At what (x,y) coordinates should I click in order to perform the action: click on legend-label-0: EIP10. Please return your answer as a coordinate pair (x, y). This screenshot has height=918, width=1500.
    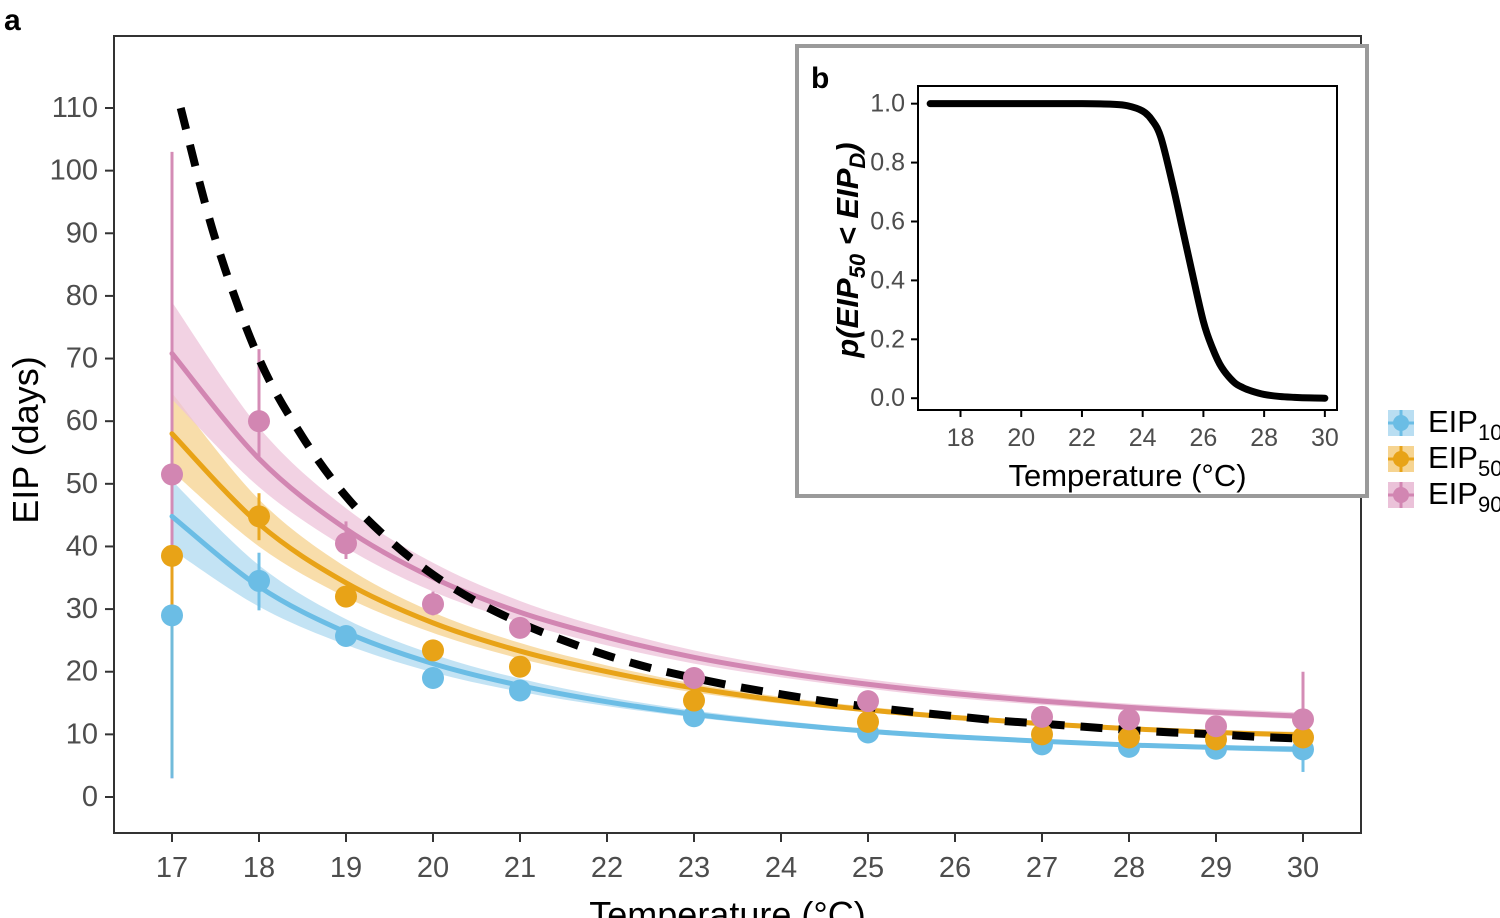
    Looking at the image, I should click on (1464, 424).